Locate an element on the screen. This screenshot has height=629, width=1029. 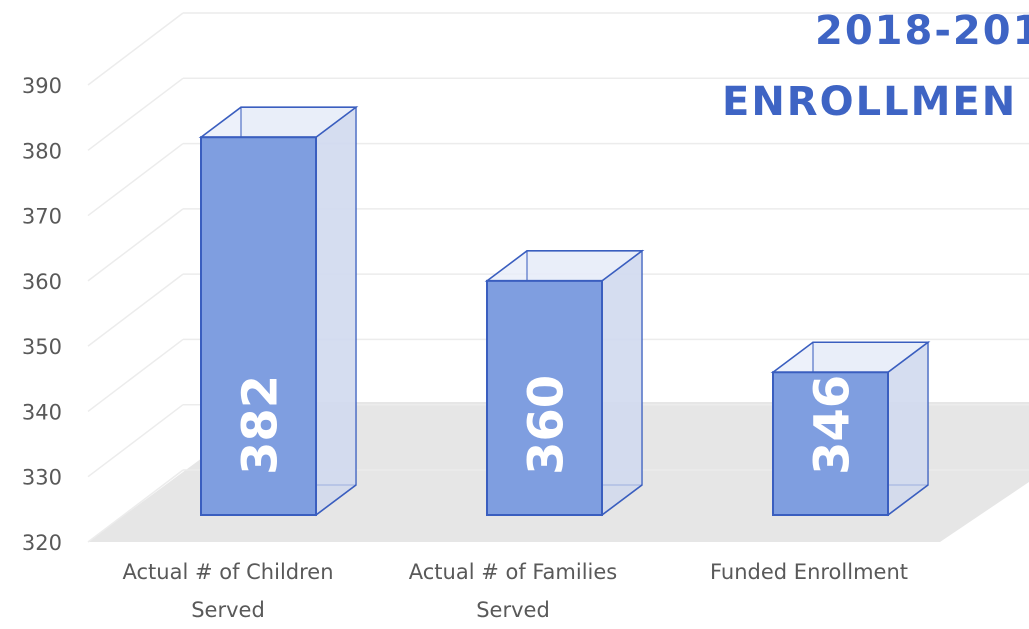
y-tick-label: 360 is located at coordinates (42, 282).